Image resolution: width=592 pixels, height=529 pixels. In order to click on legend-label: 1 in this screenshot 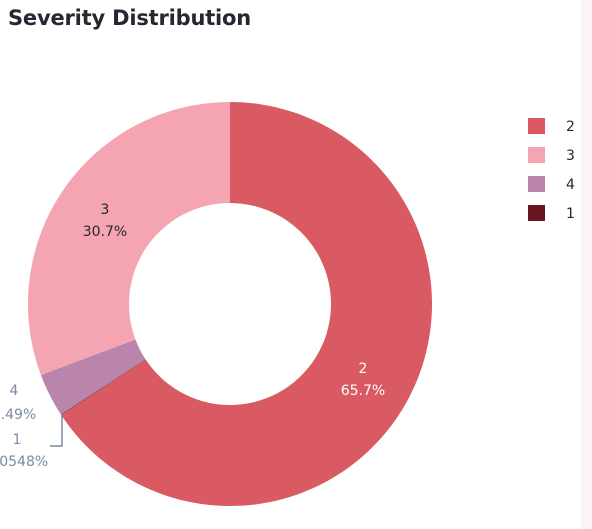, I will do `click(570, 214)`.